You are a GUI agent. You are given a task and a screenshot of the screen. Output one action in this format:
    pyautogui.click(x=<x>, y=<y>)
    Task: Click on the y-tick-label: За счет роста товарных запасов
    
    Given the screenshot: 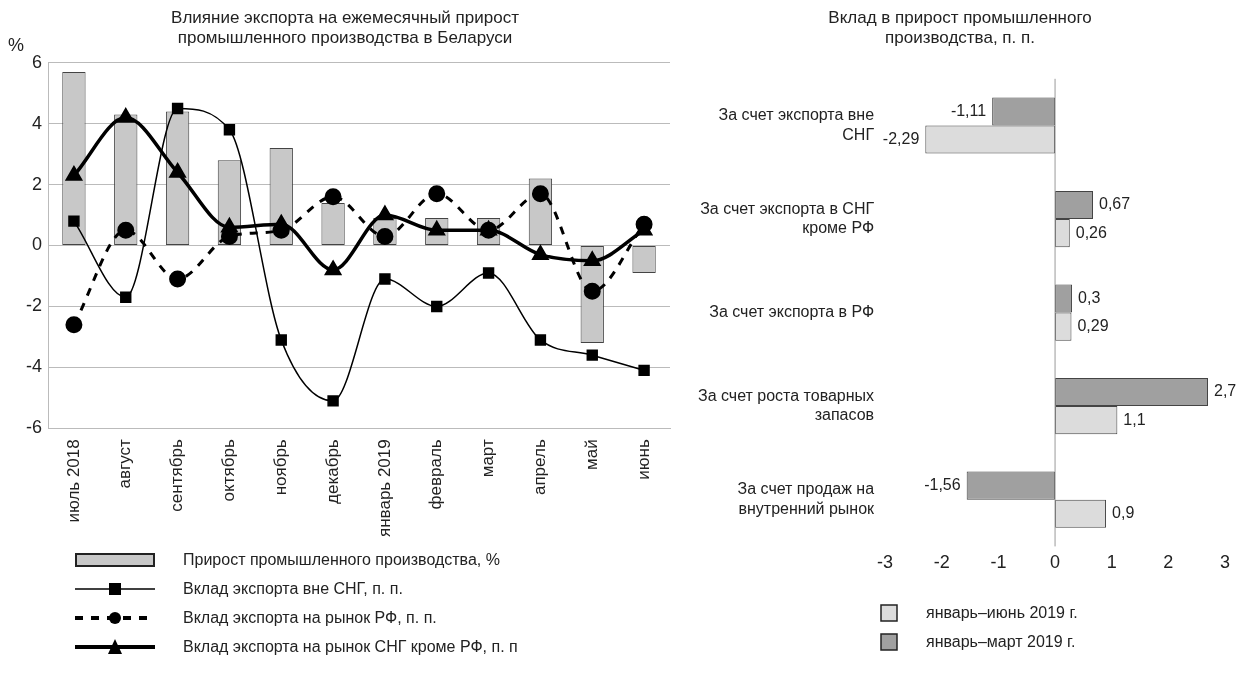 What is the action you would take?
    pyautogui.click(x=786, y=405)
    